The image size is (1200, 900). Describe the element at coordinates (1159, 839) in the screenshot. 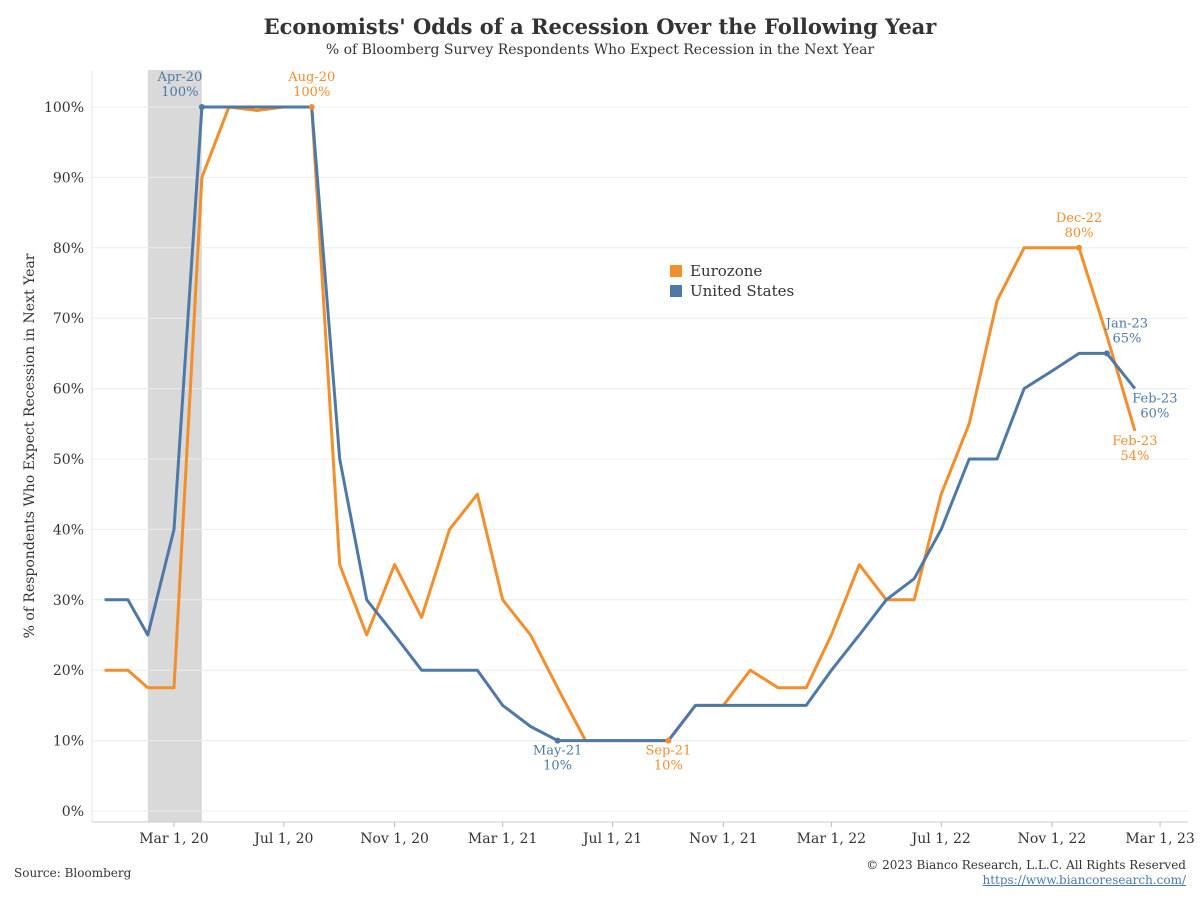

I see `x-tick-label: Mar 1, 23` at that location.